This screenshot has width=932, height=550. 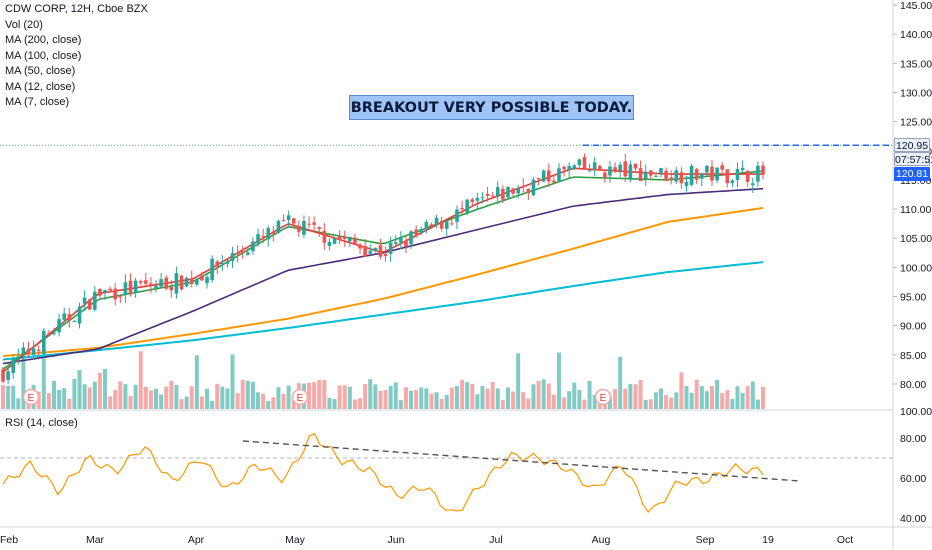 I want to click on price-tick-label: 110.00, so click(x=915, y=210).